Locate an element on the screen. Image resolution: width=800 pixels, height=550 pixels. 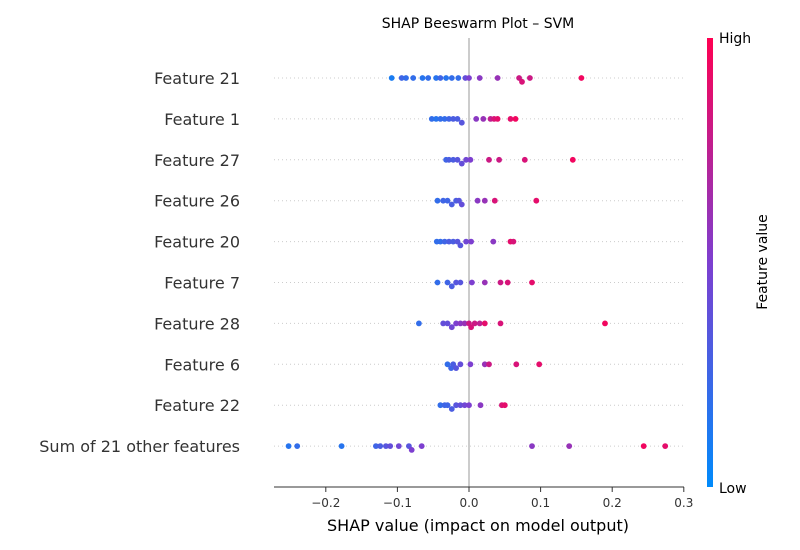
colorbar-title: Feature value is located at coordinates (763, 262).